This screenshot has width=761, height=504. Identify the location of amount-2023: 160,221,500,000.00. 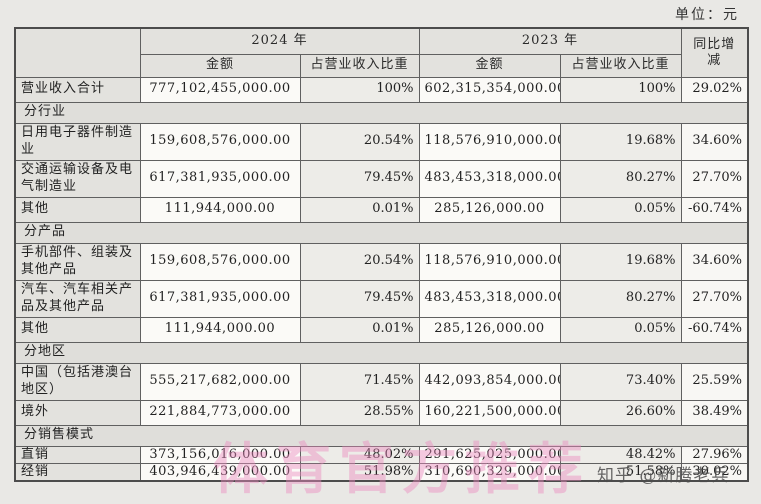
(489, 412).